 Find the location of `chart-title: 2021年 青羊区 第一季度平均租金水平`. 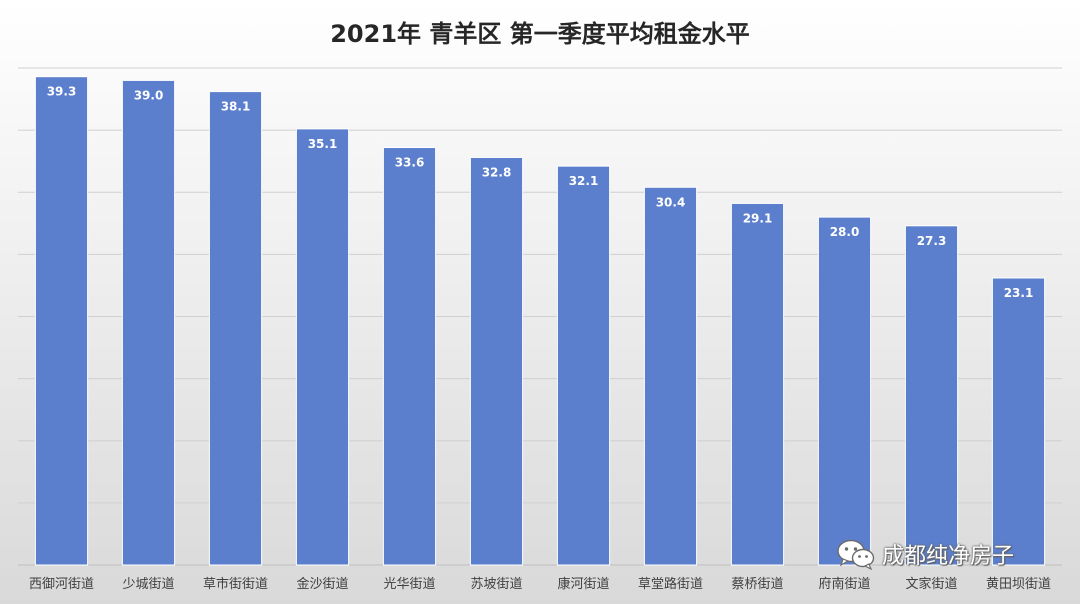

chart-title: 2021年 青羊区 第一季度平均租金水平 is located at coordinates (540, 34).